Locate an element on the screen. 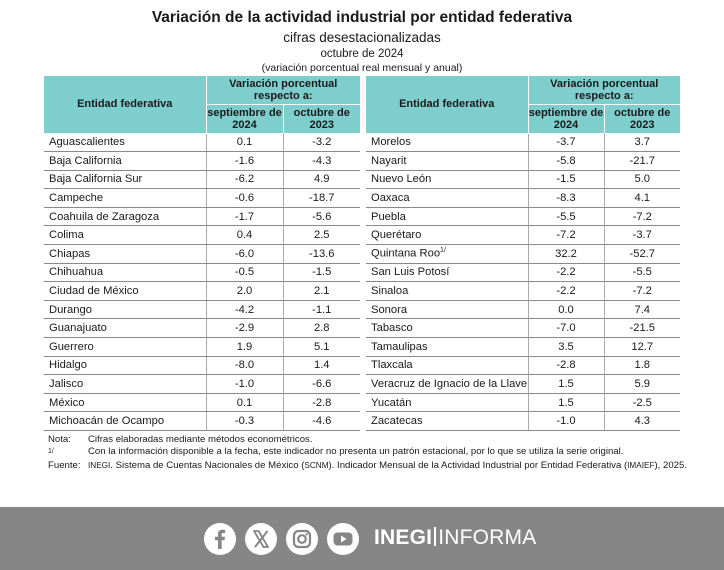  value-sep-2024: -8.3 is located at coordinates (565, 198).